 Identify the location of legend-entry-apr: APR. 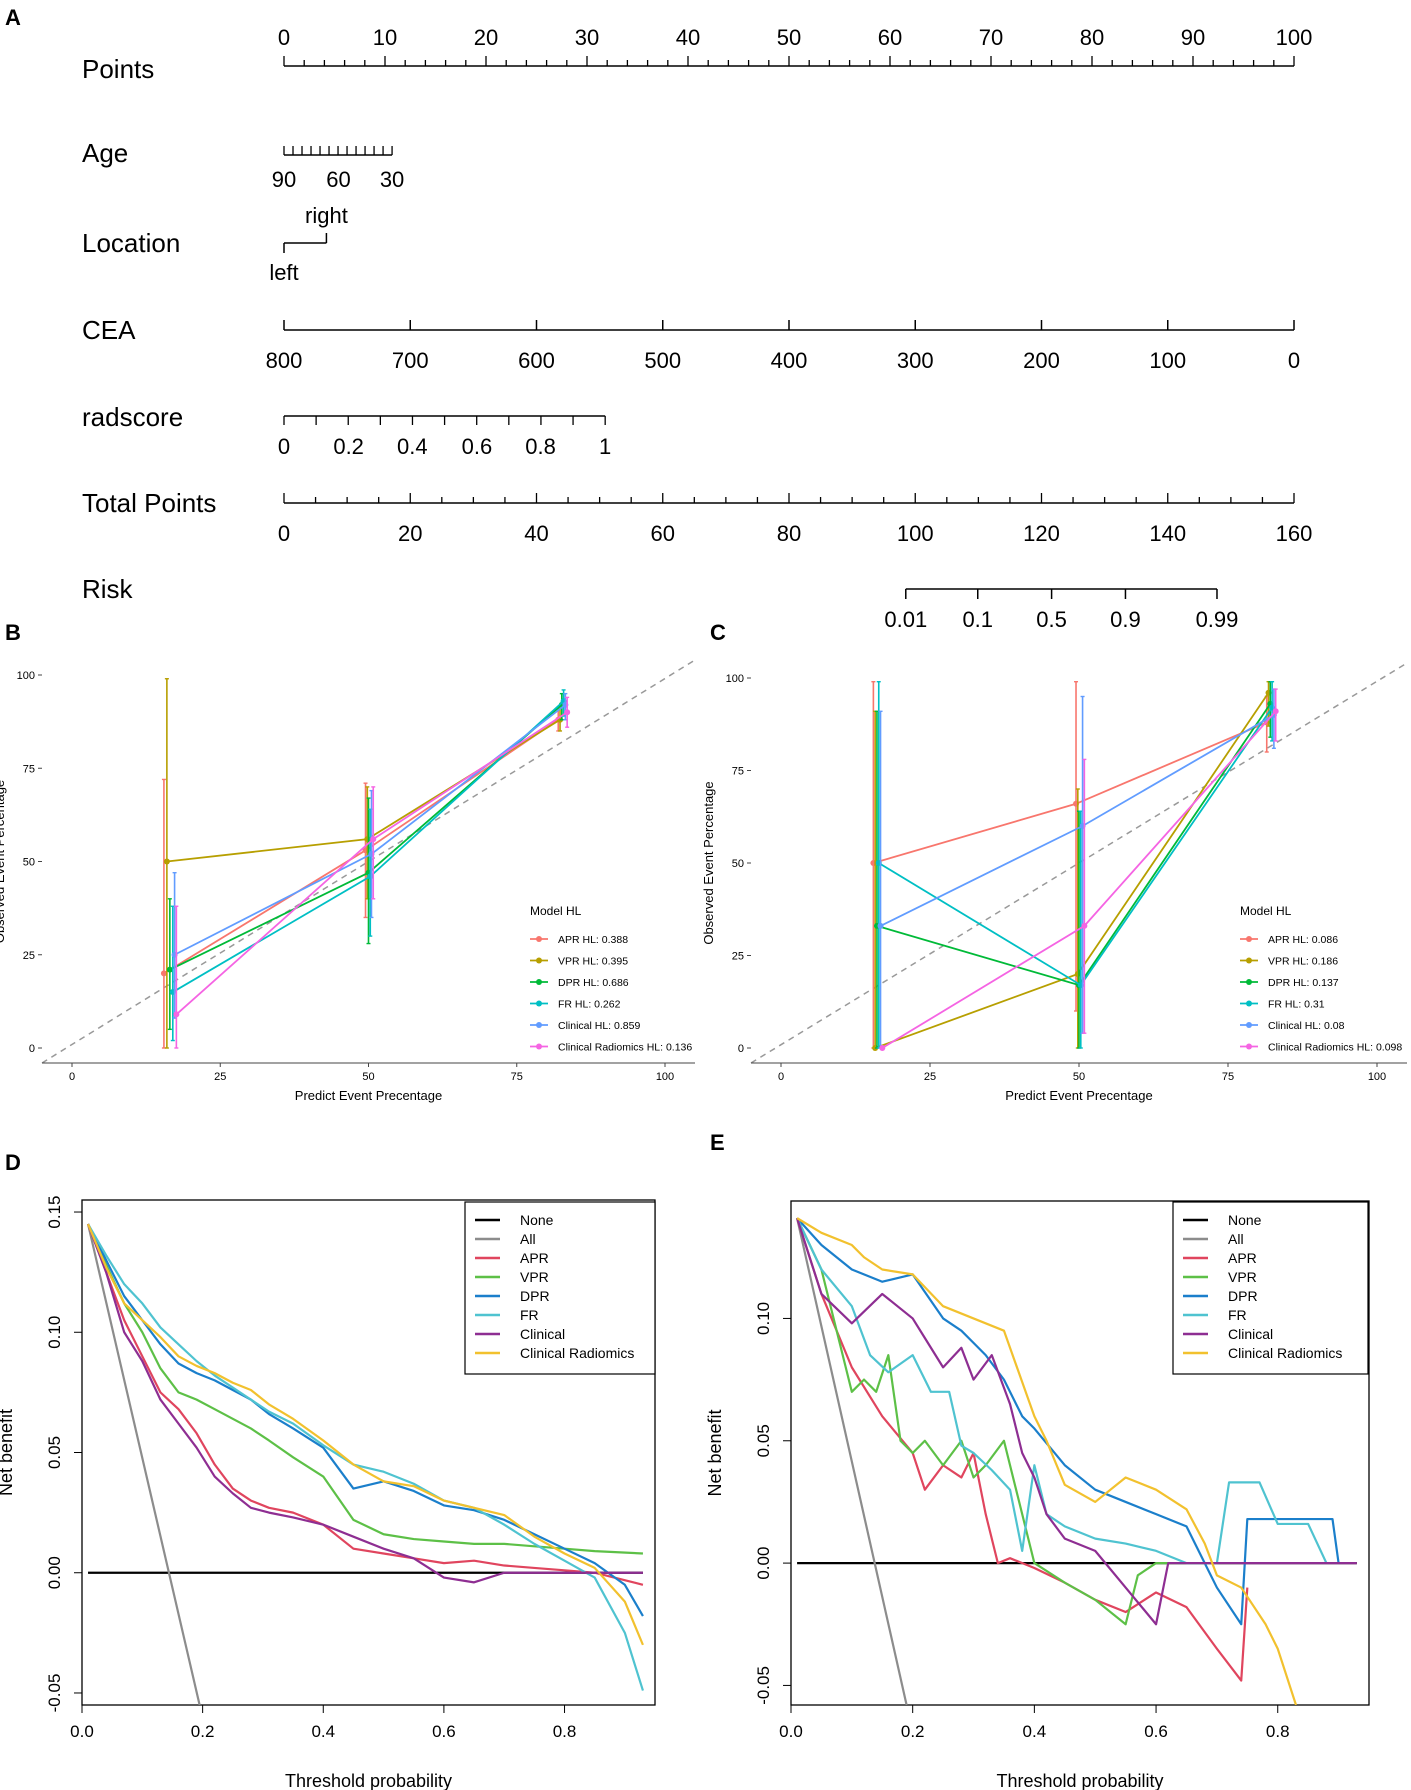
(1242, 1258).